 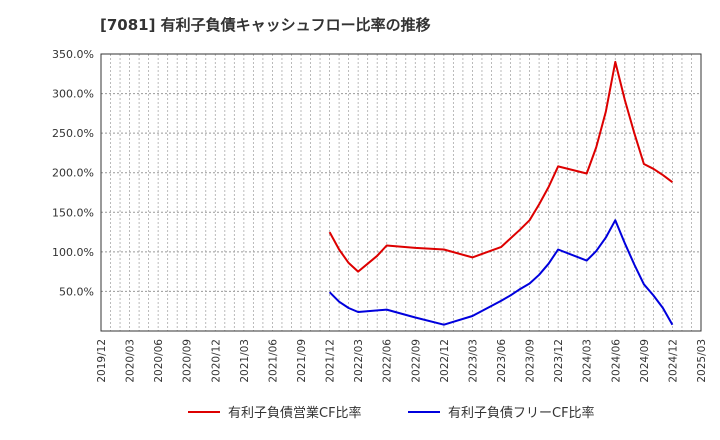 I want to click on x-tick-label: 2023/06, so click(x=502, y=361).